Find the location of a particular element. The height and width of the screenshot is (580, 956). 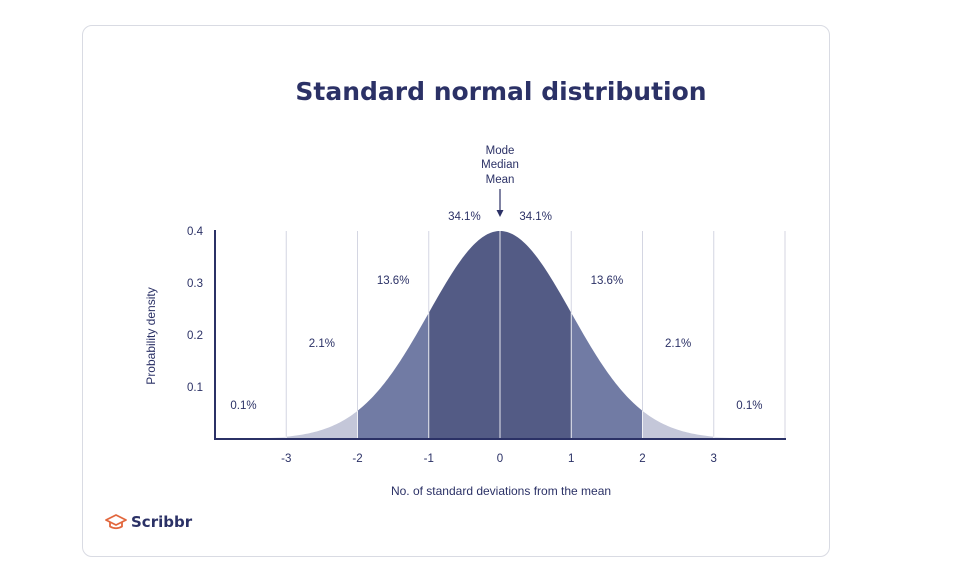

y-tick-label: 0.2 is located at coordinates (195, 336).